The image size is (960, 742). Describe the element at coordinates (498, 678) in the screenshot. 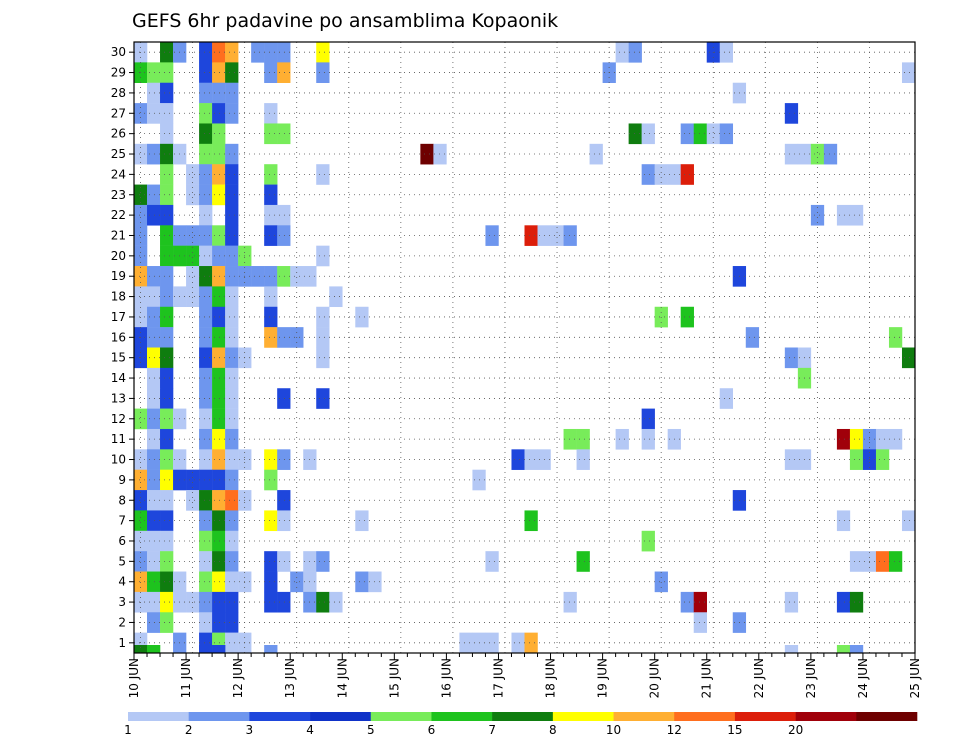

I see `x-tick-label: 17 JUN` at that location.